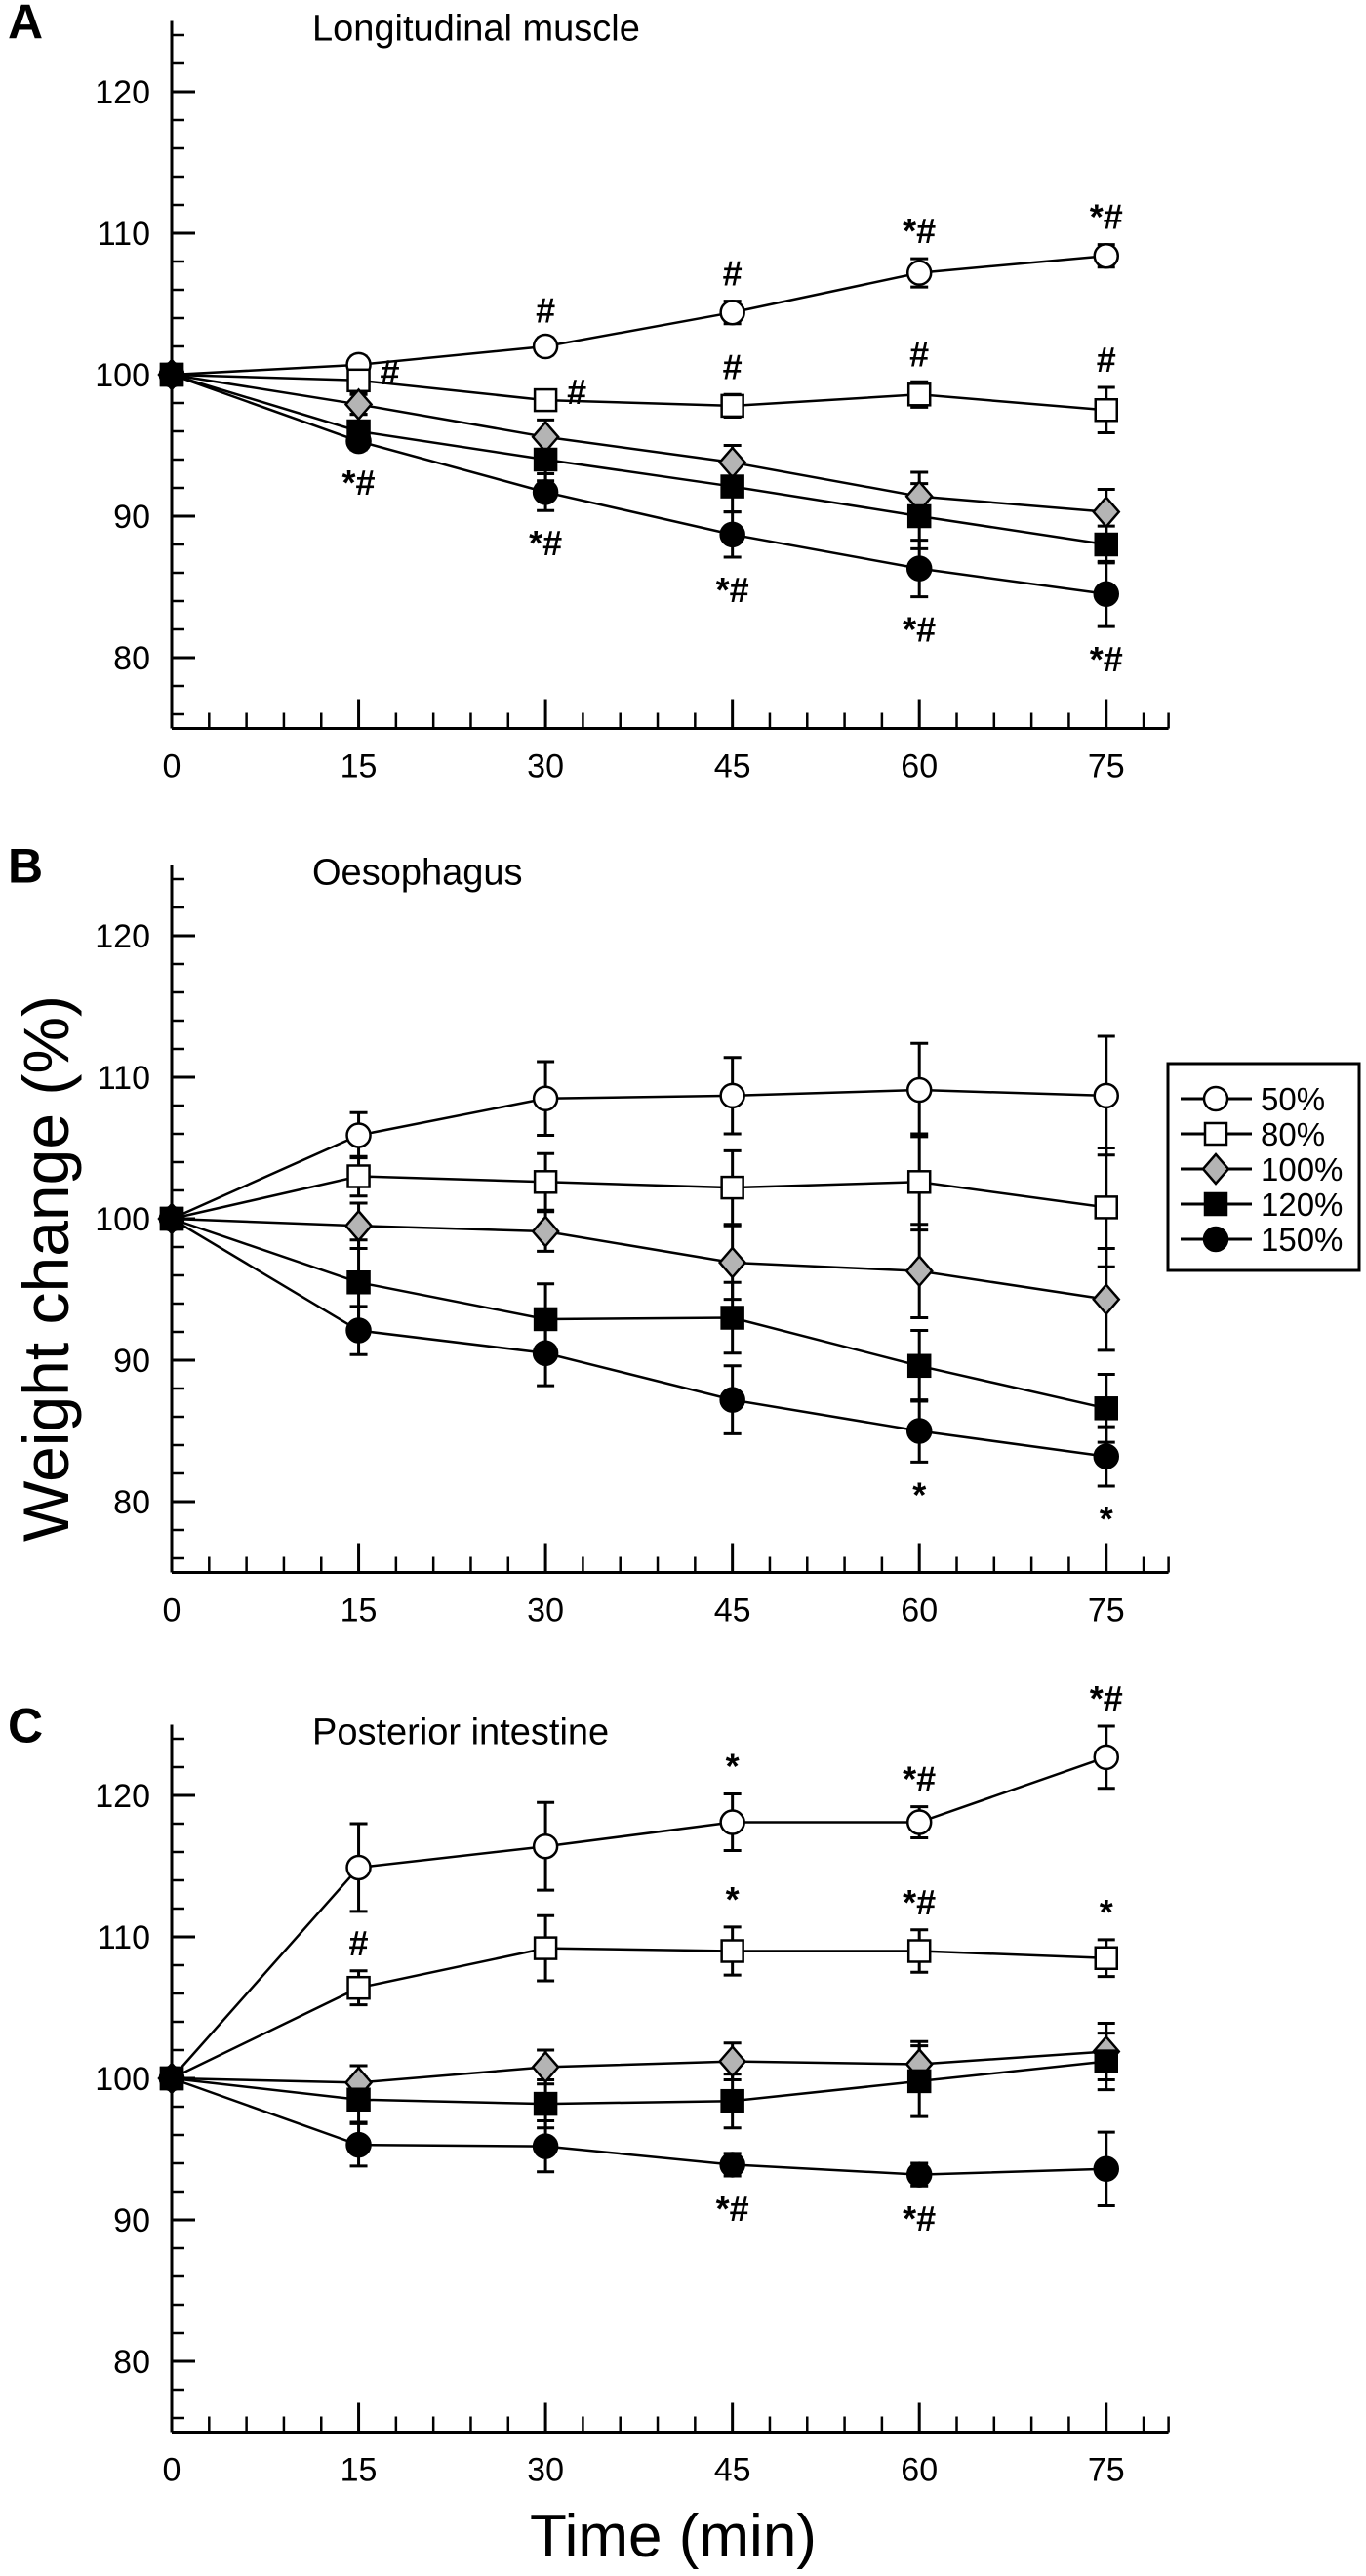  I want to click on x-axis-label: Time (min), so click(673, 2536).